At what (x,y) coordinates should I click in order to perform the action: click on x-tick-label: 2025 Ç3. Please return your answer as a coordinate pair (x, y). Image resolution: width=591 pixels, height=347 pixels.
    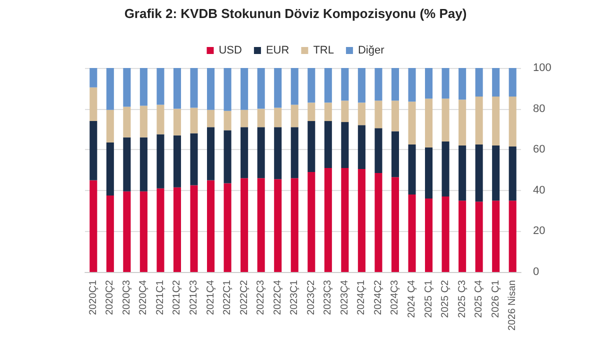
    Looking at the image, I should click on (462, 299).